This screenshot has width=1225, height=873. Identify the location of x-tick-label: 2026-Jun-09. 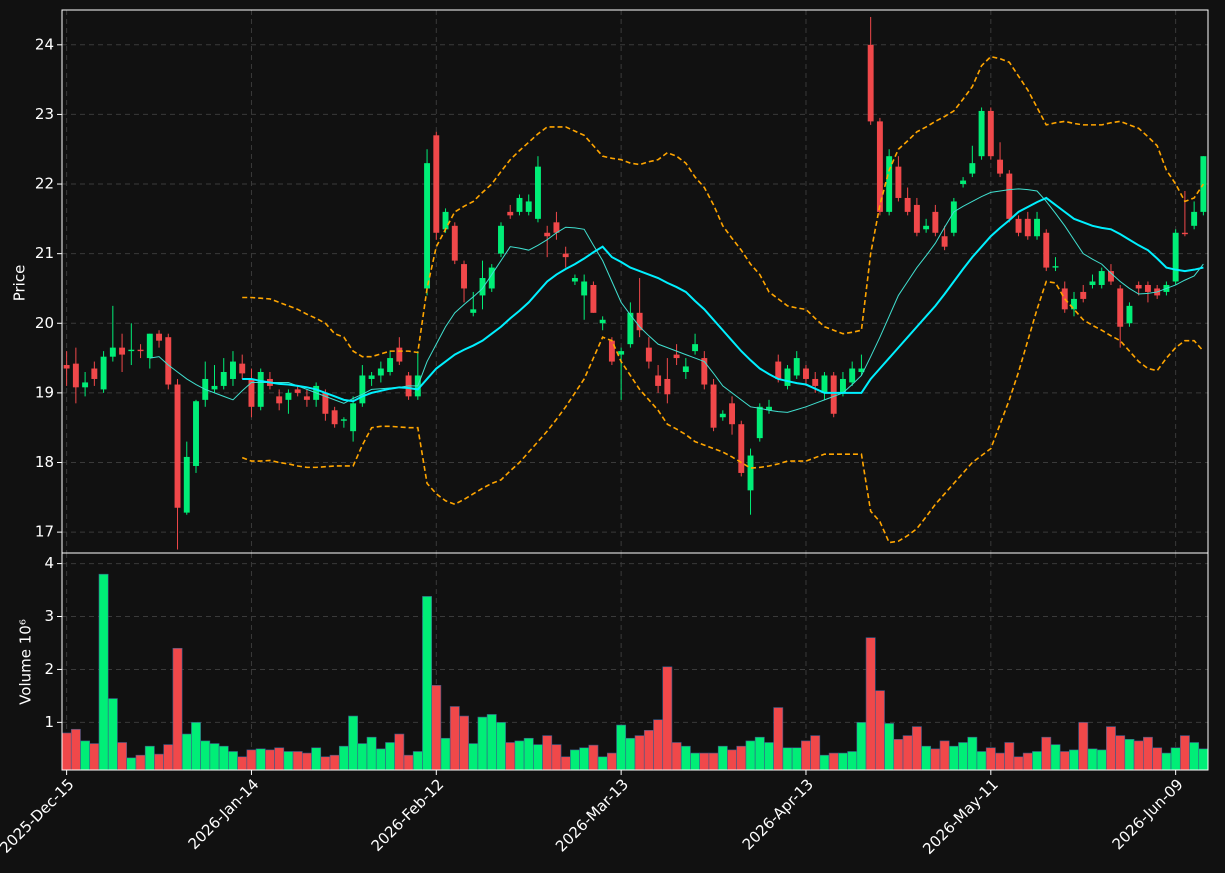
(1148, 814).